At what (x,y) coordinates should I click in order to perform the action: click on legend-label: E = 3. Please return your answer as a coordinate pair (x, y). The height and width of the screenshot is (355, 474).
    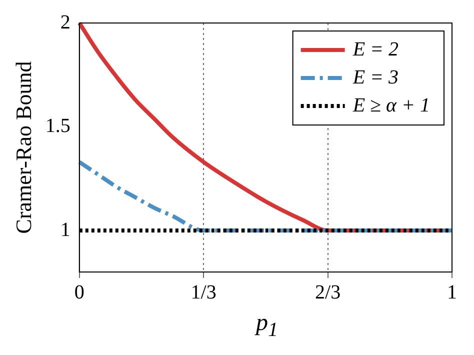
    Looking at the image, I should click on (375, 77).